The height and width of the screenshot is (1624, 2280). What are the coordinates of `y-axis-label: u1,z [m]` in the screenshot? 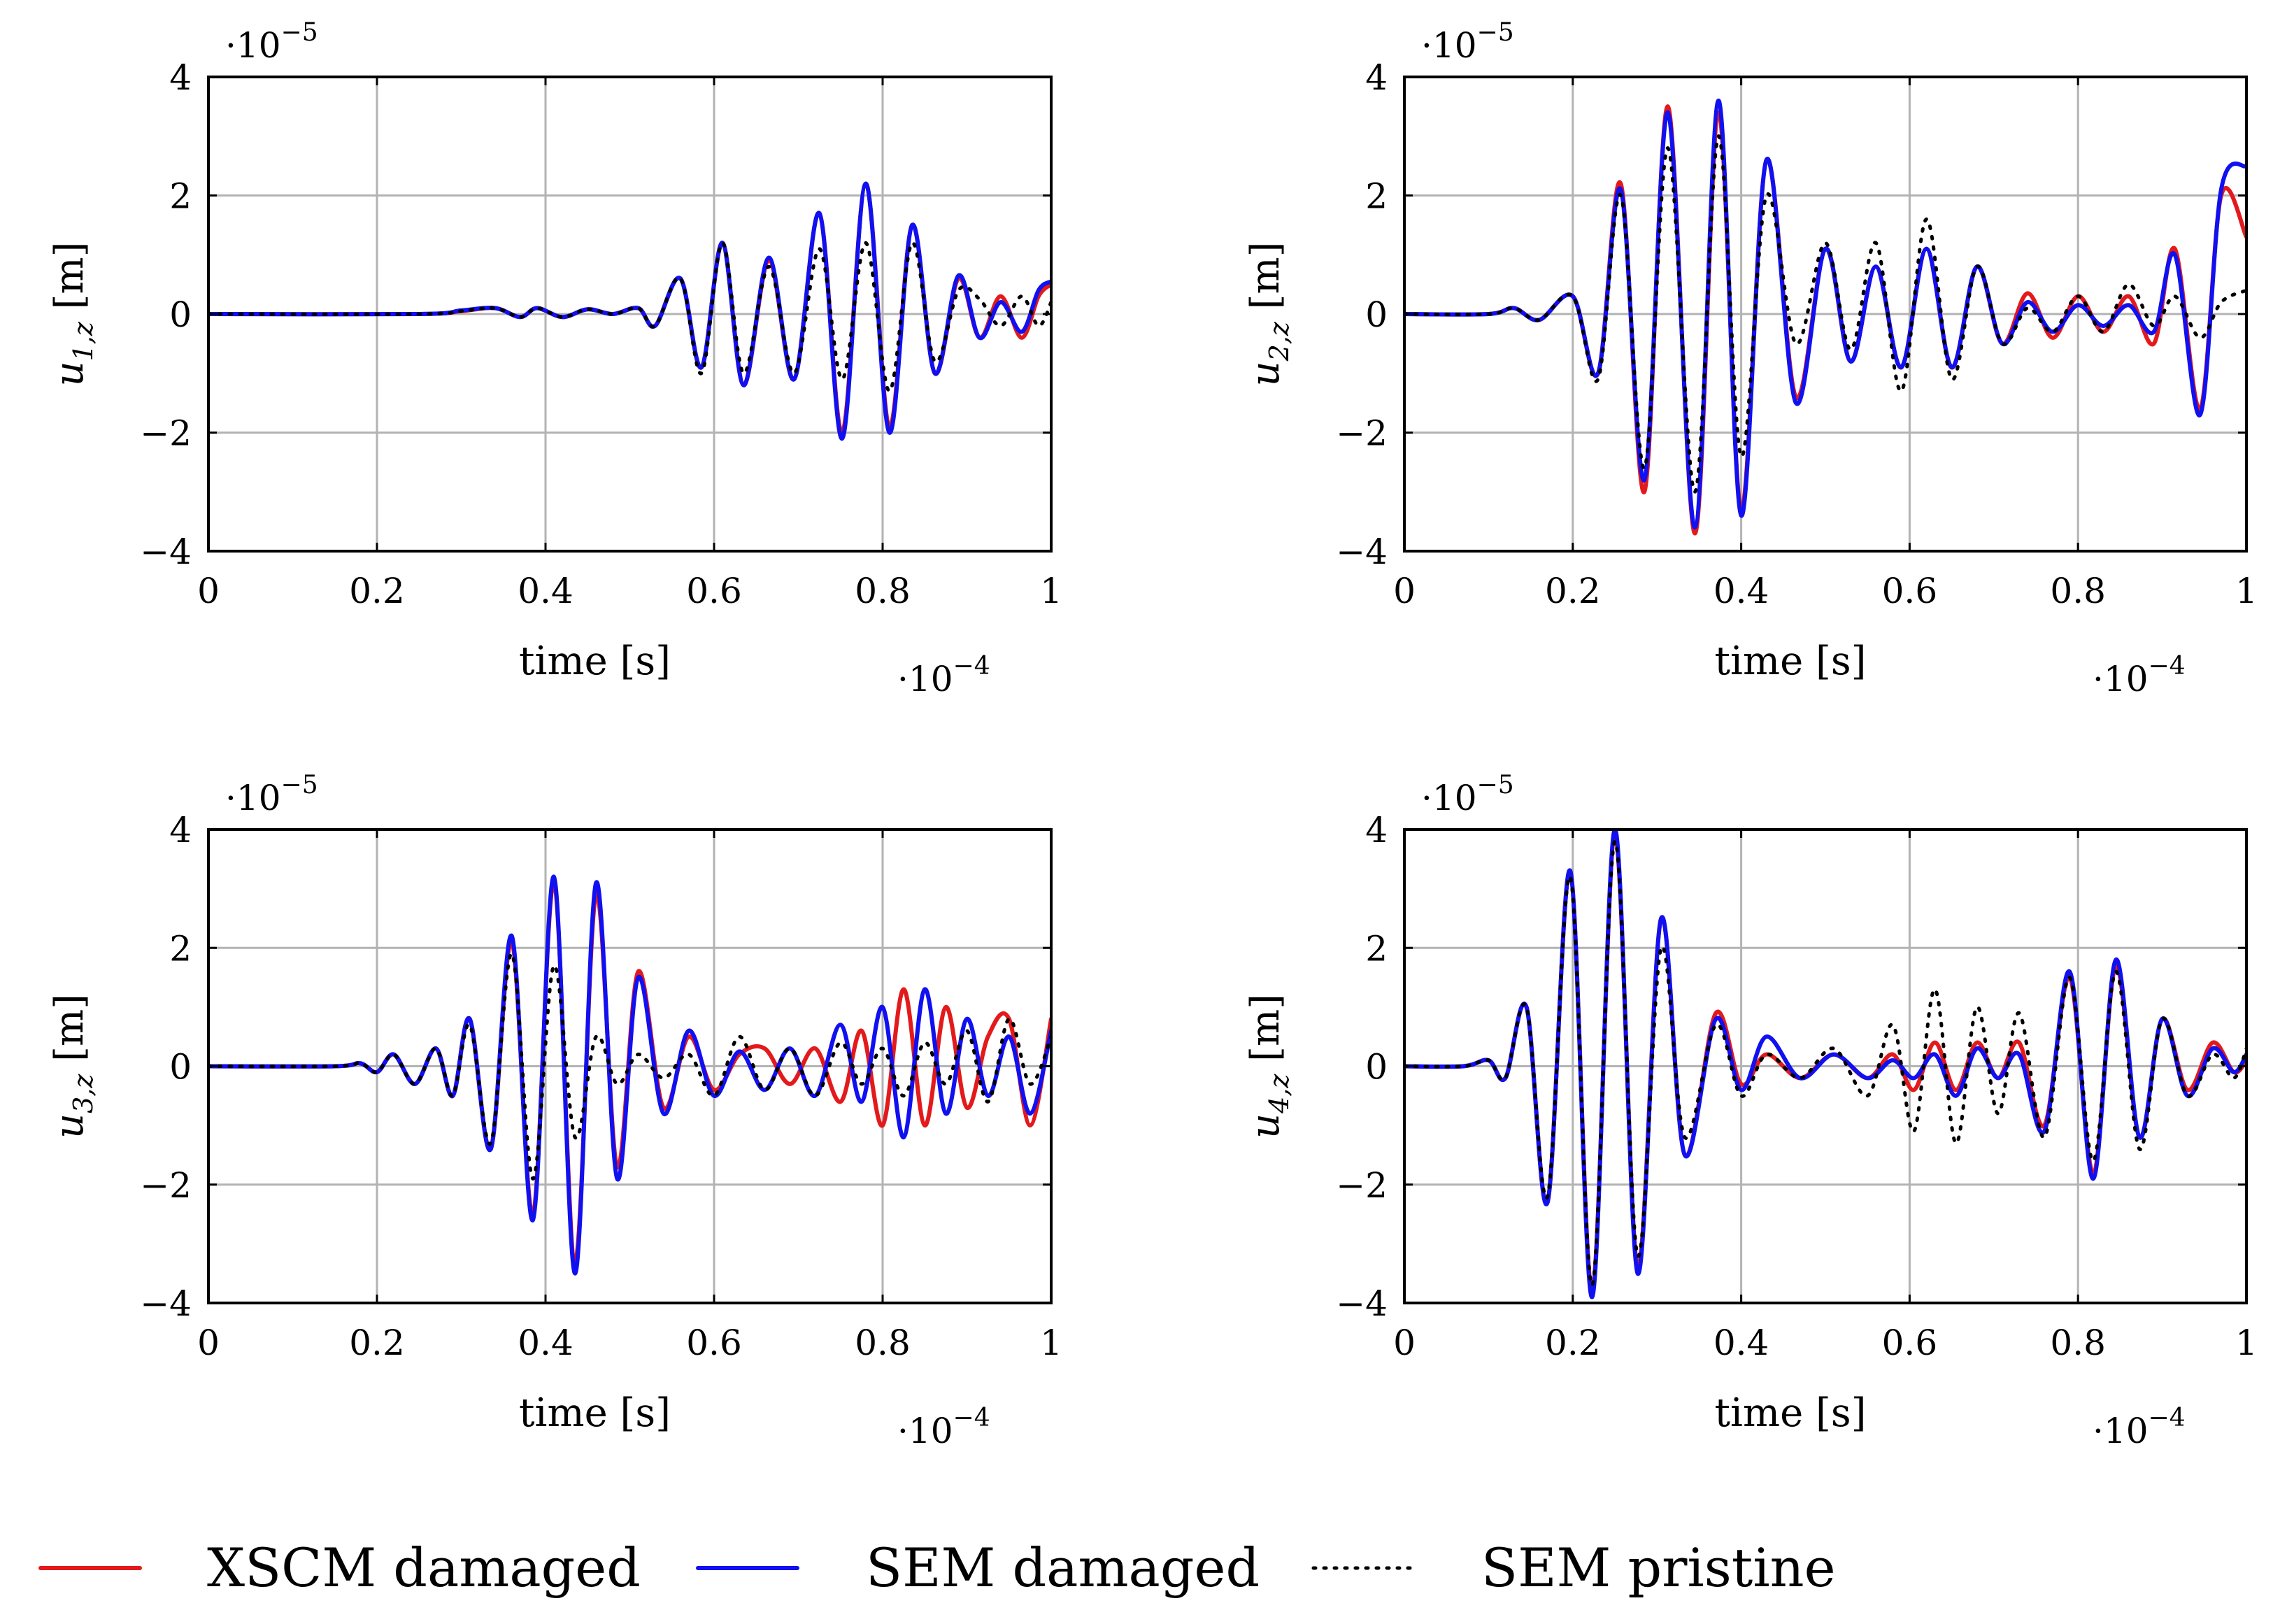 It's located at (73, 314).